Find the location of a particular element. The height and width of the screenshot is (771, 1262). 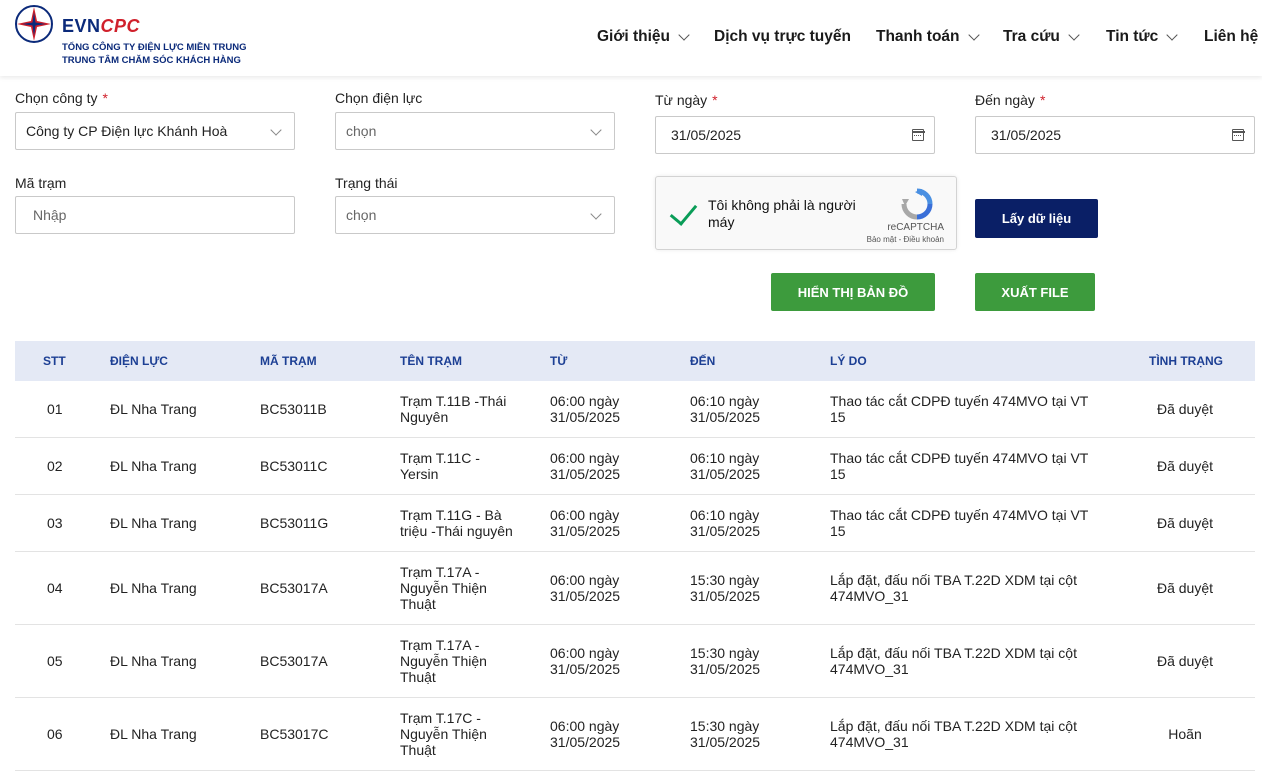

nav-gioi-thieu: Giới thiệu is located at coordinates (643, 37).